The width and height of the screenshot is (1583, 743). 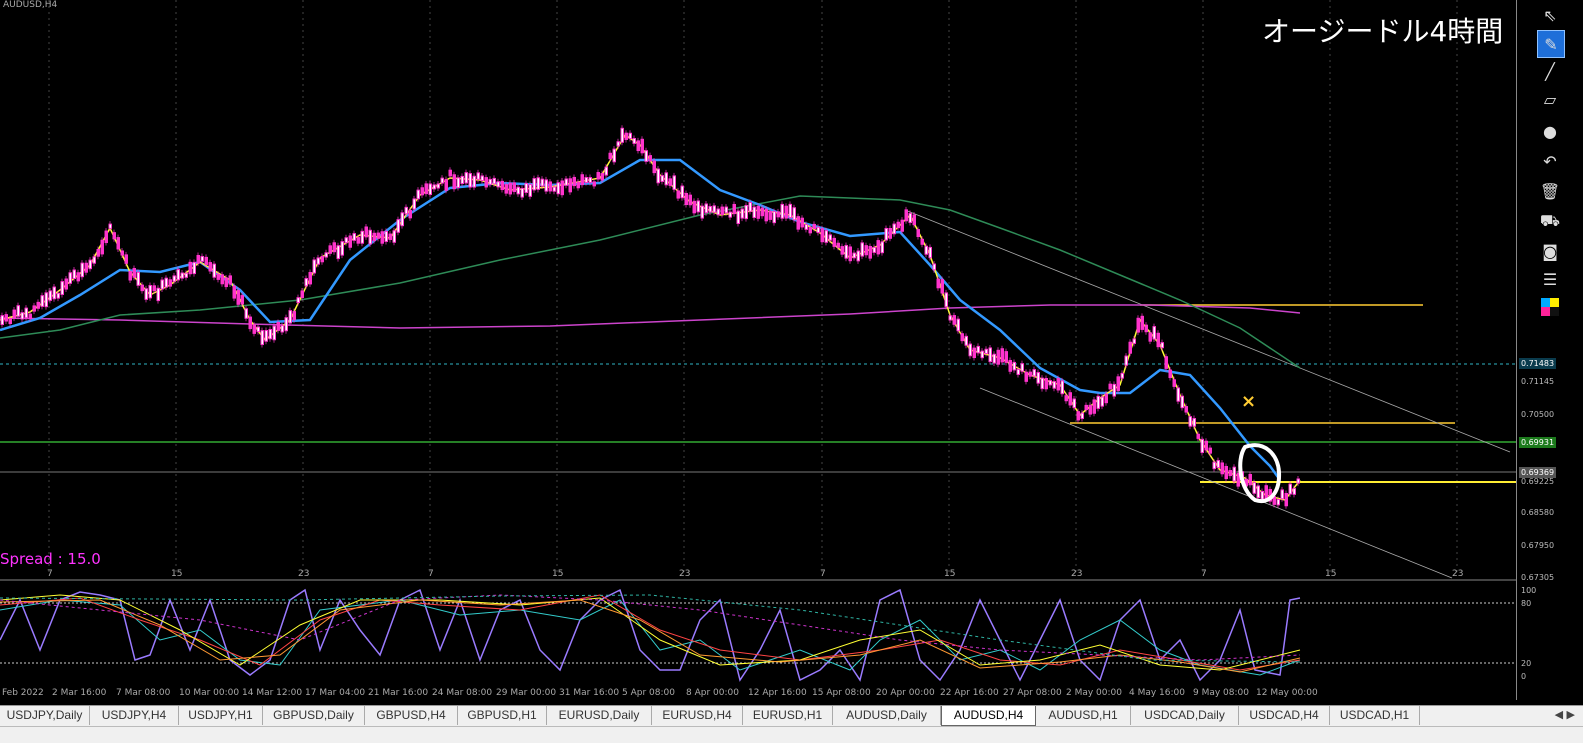 I want to click on tab-scroll-arrows: ◀ ▶, so click(x=1564, y=714).